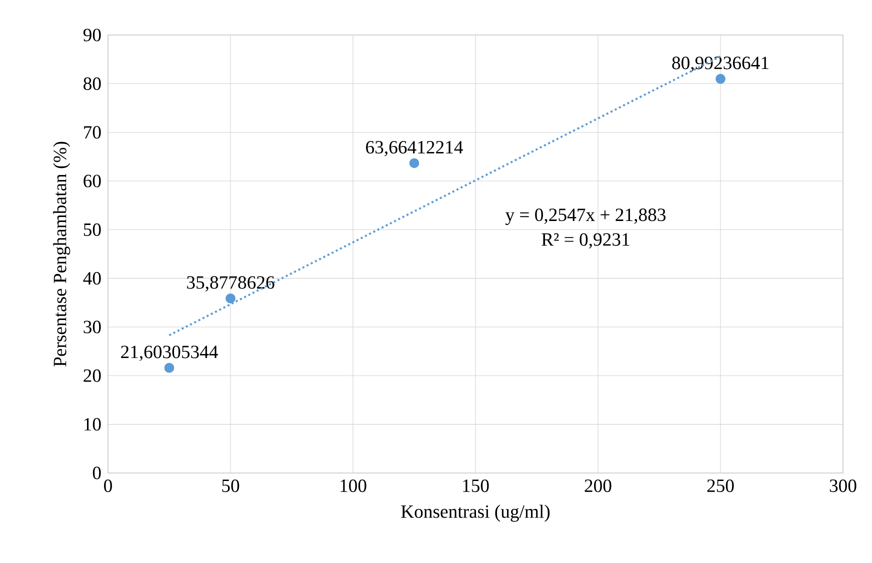 This screenshot has width=872, height=563. What do you see at coordinates (96, 473) in the screenshot?
I see `y-tick-label: 0` at bounding box center [96, 473].